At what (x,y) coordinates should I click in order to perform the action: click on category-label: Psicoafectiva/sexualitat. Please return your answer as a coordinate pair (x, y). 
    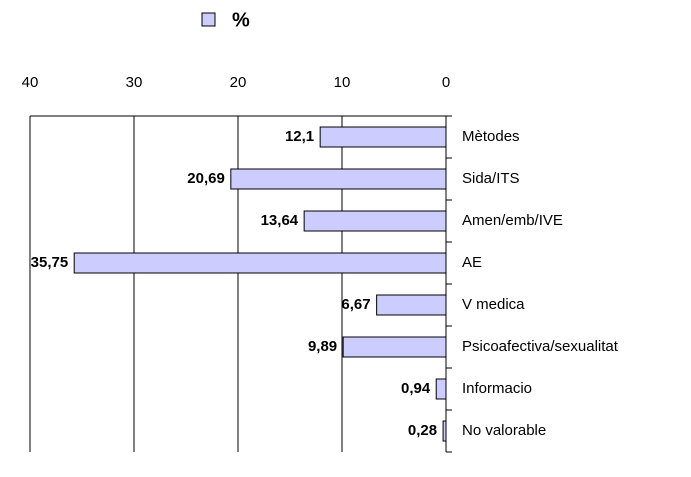
    Looking at the image, I should click on (540, 346).